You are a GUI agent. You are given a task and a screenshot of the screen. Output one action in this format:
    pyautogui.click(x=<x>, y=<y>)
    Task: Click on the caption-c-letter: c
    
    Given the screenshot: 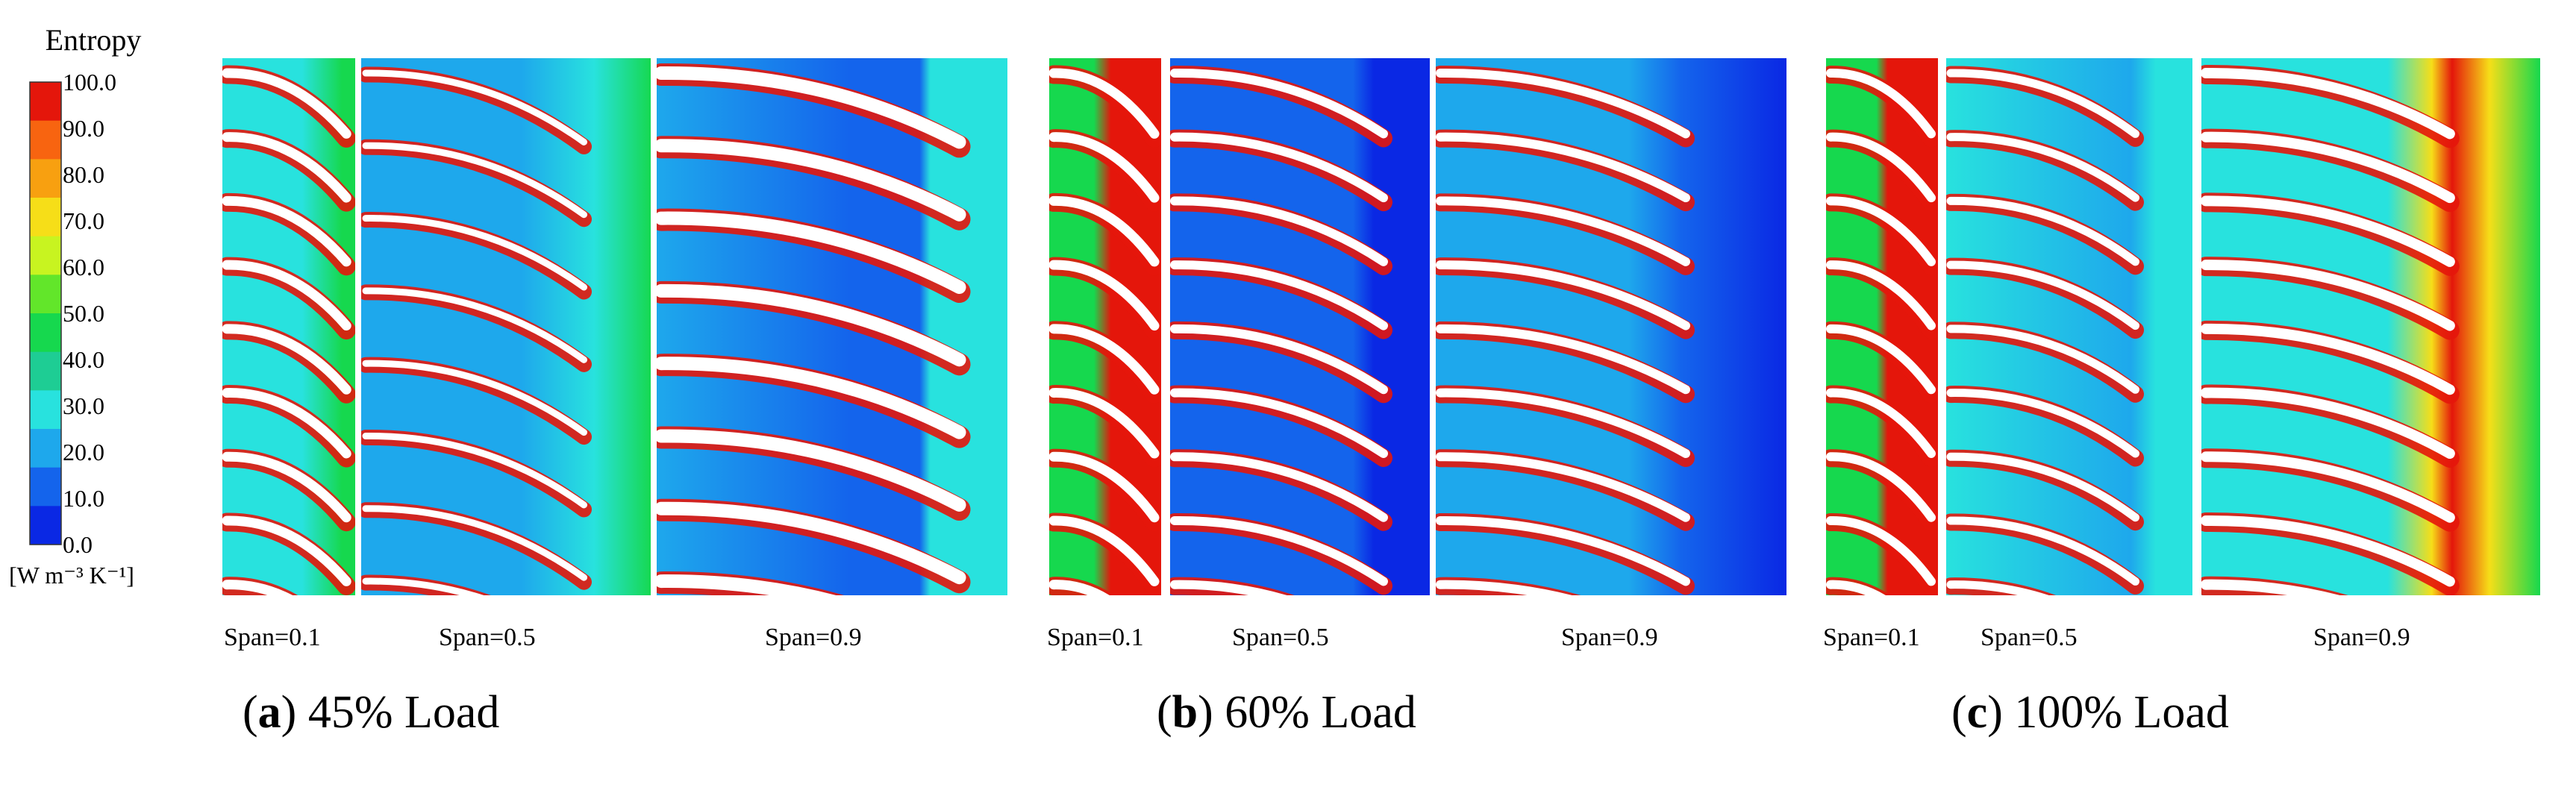 What is the action you would take?
    pyautogui.click(x=1977, y=712)
    